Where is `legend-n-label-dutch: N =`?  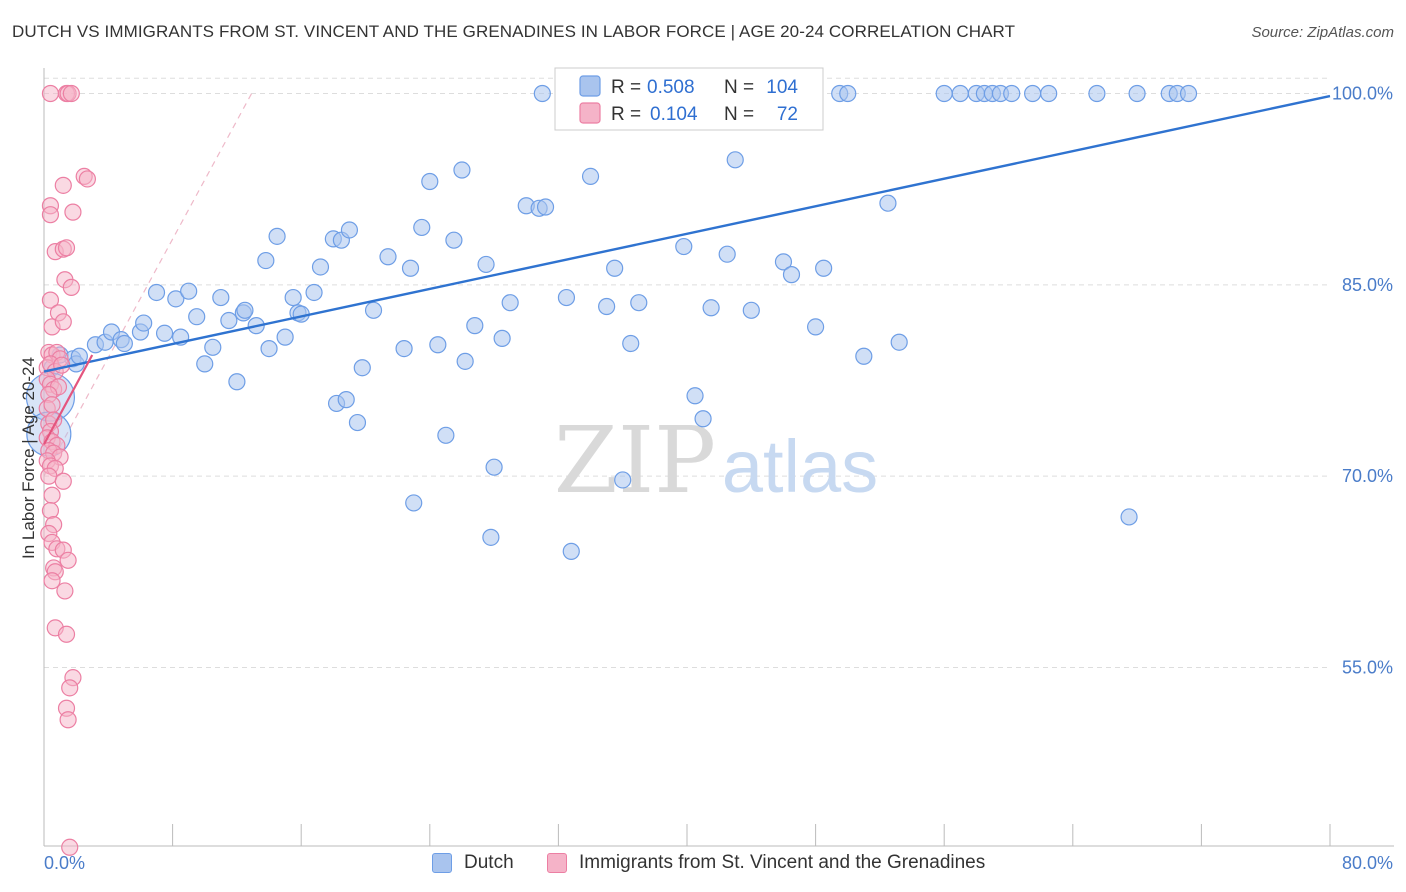 legend-n-label-dutch: N = is located at coordinates (739, 87).